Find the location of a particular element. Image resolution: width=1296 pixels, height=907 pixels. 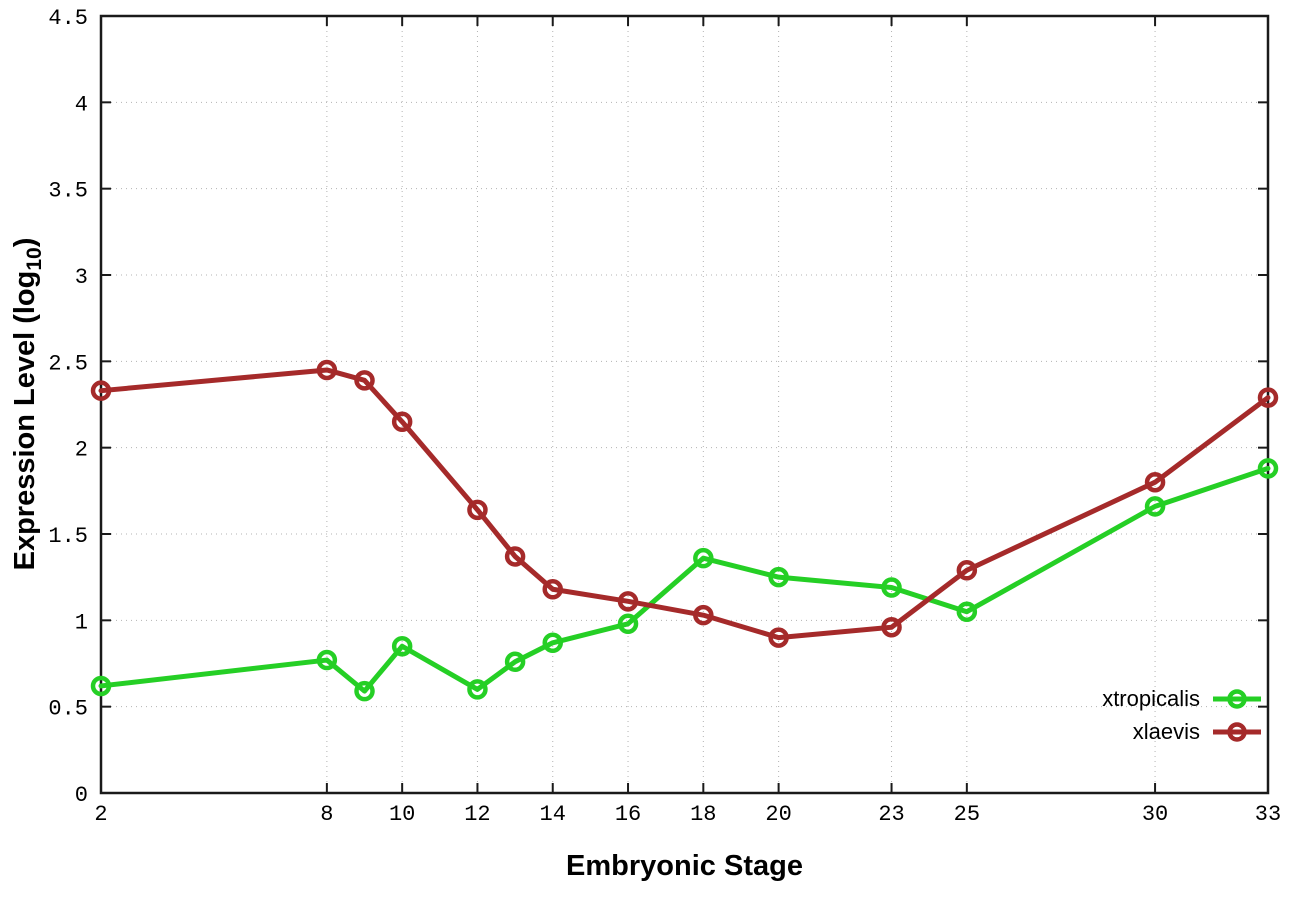

y-tick-label: 2 is located at coordinates (81, 450).